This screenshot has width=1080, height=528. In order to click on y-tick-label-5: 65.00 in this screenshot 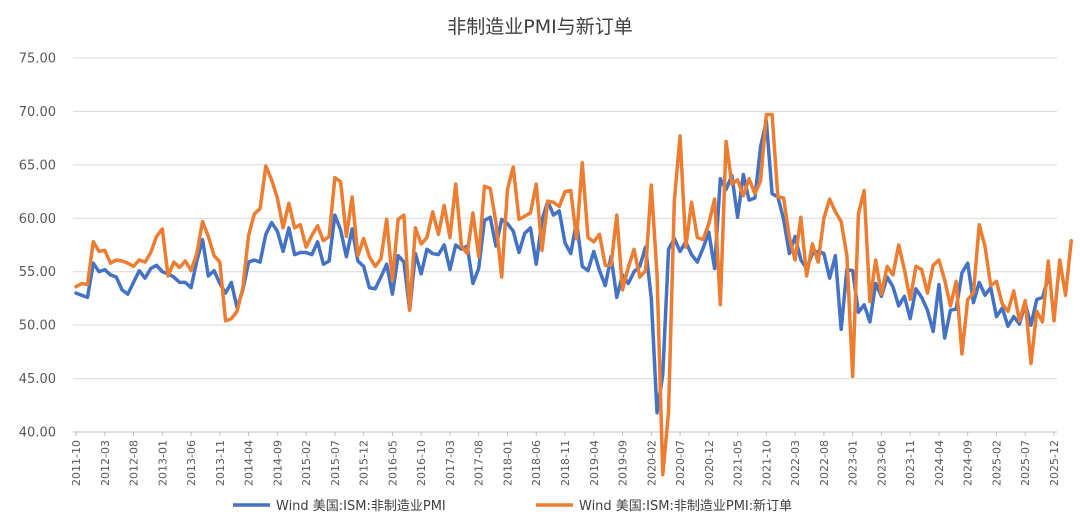, I will do `click(37, 165)`.